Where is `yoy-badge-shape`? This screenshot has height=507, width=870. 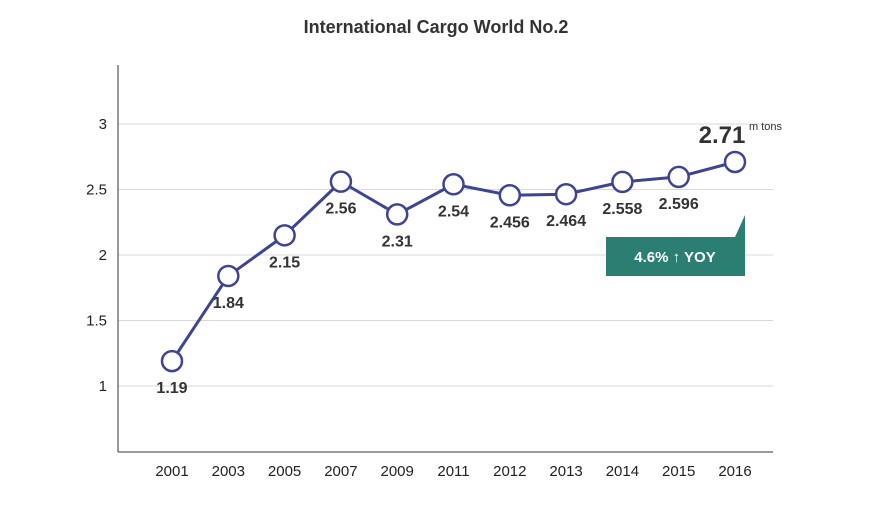
yoy-badge-shape is located at coordinates (675, 245).